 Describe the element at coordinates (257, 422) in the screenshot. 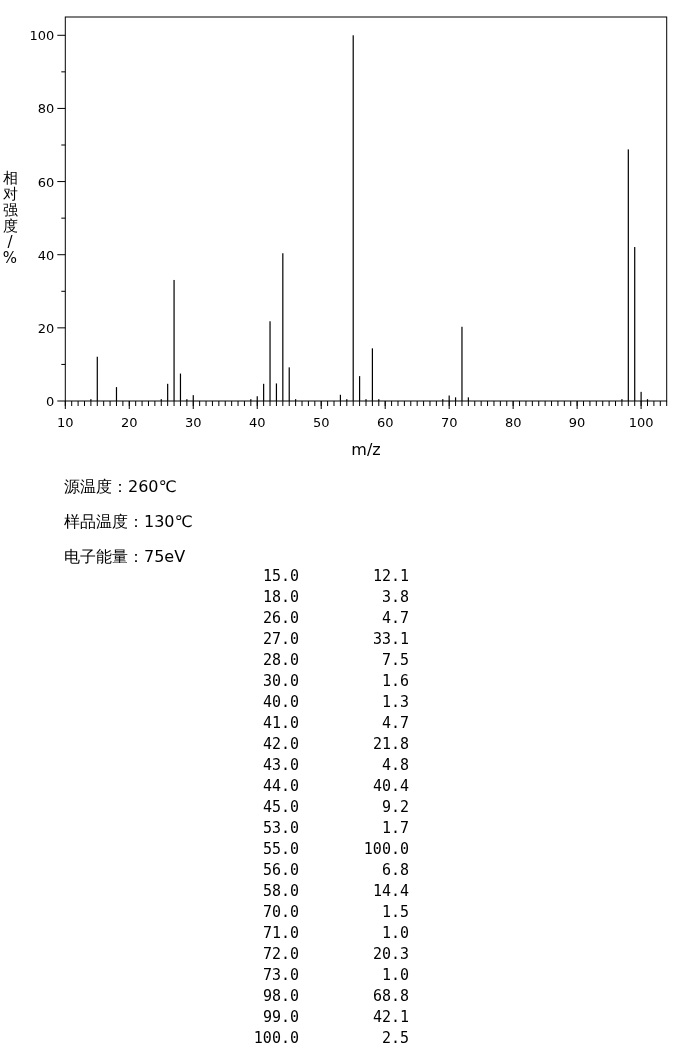

I see `x-tick-label: 40` at that location.